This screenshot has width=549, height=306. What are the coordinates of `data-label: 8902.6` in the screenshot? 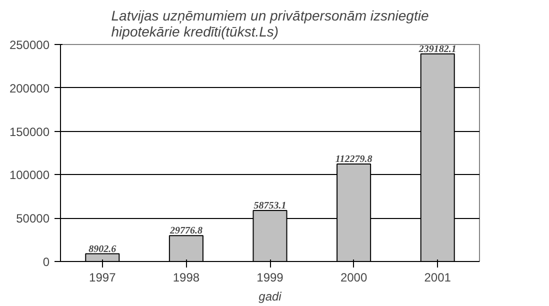 It's located at (102, 249).